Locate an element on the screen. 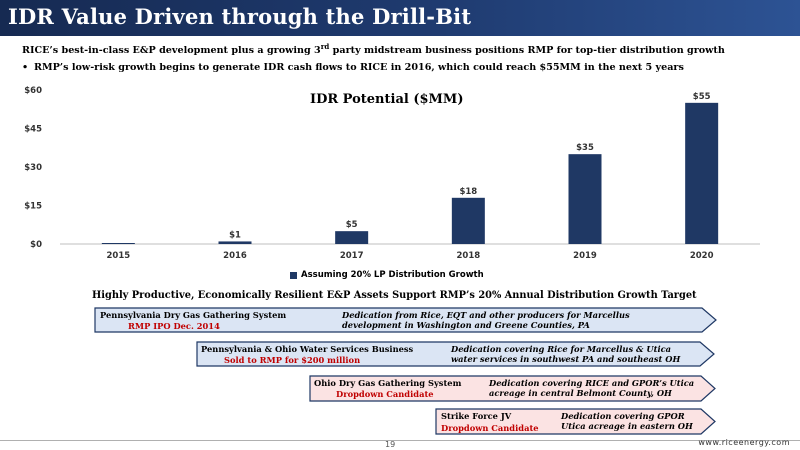  asset-name: Pennsylvania Dry Gas Gathering System is located at coordinates (193, 315).